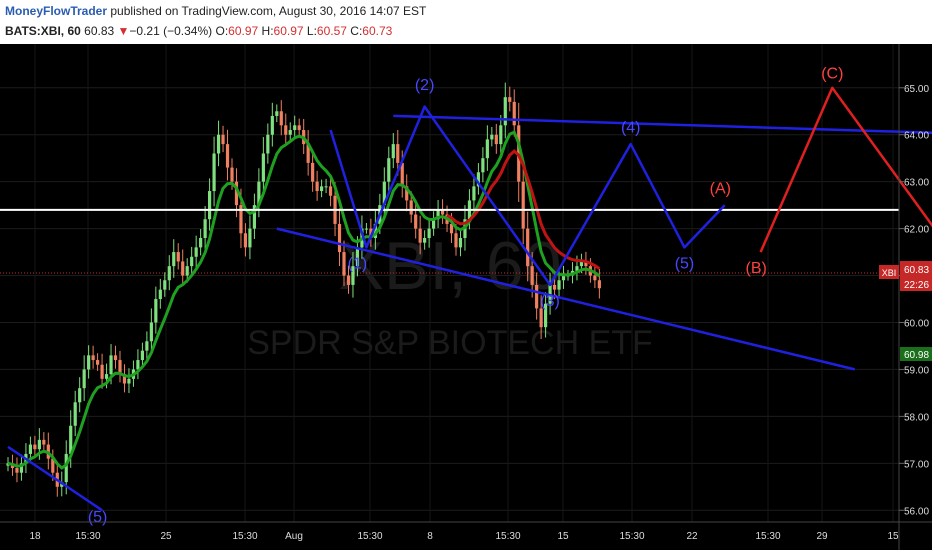 The width and height of the screenshot is (932, 550). I want to click on close-label: C:, so click(356, 31).